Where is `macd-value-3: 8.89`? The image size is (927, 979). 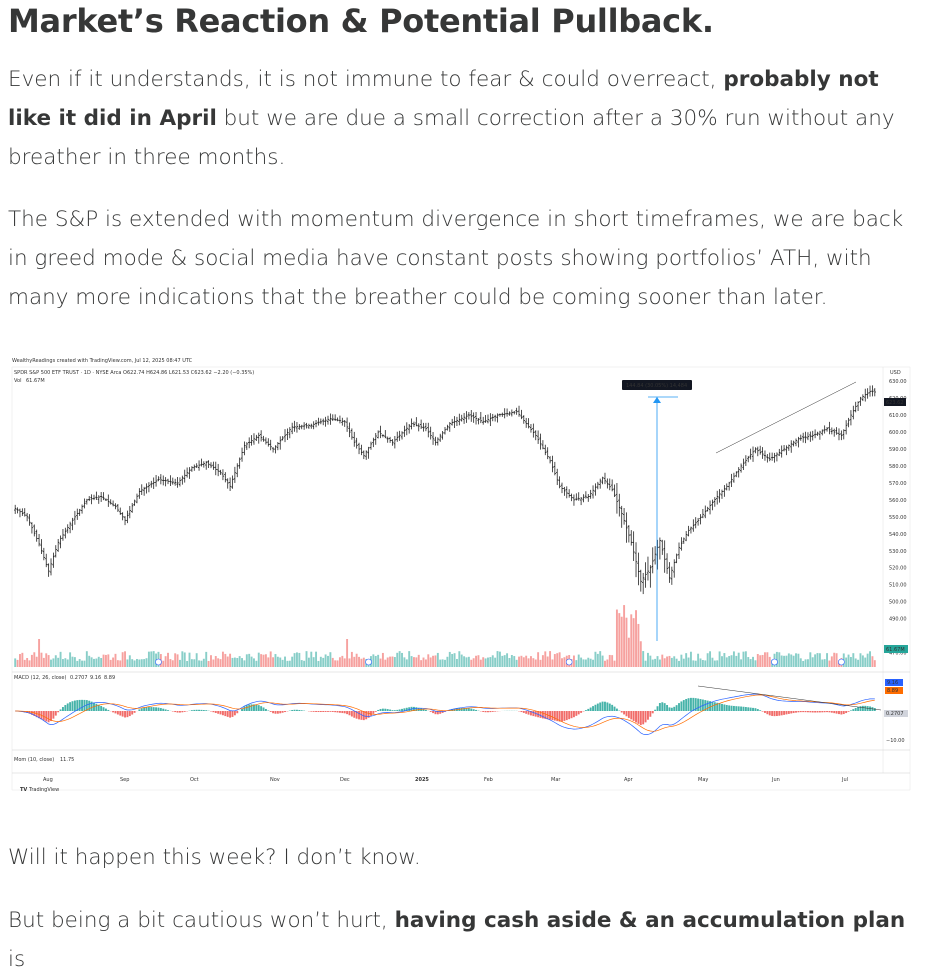 macd-value-3: 8.89 is located at coordinates (109, 678).